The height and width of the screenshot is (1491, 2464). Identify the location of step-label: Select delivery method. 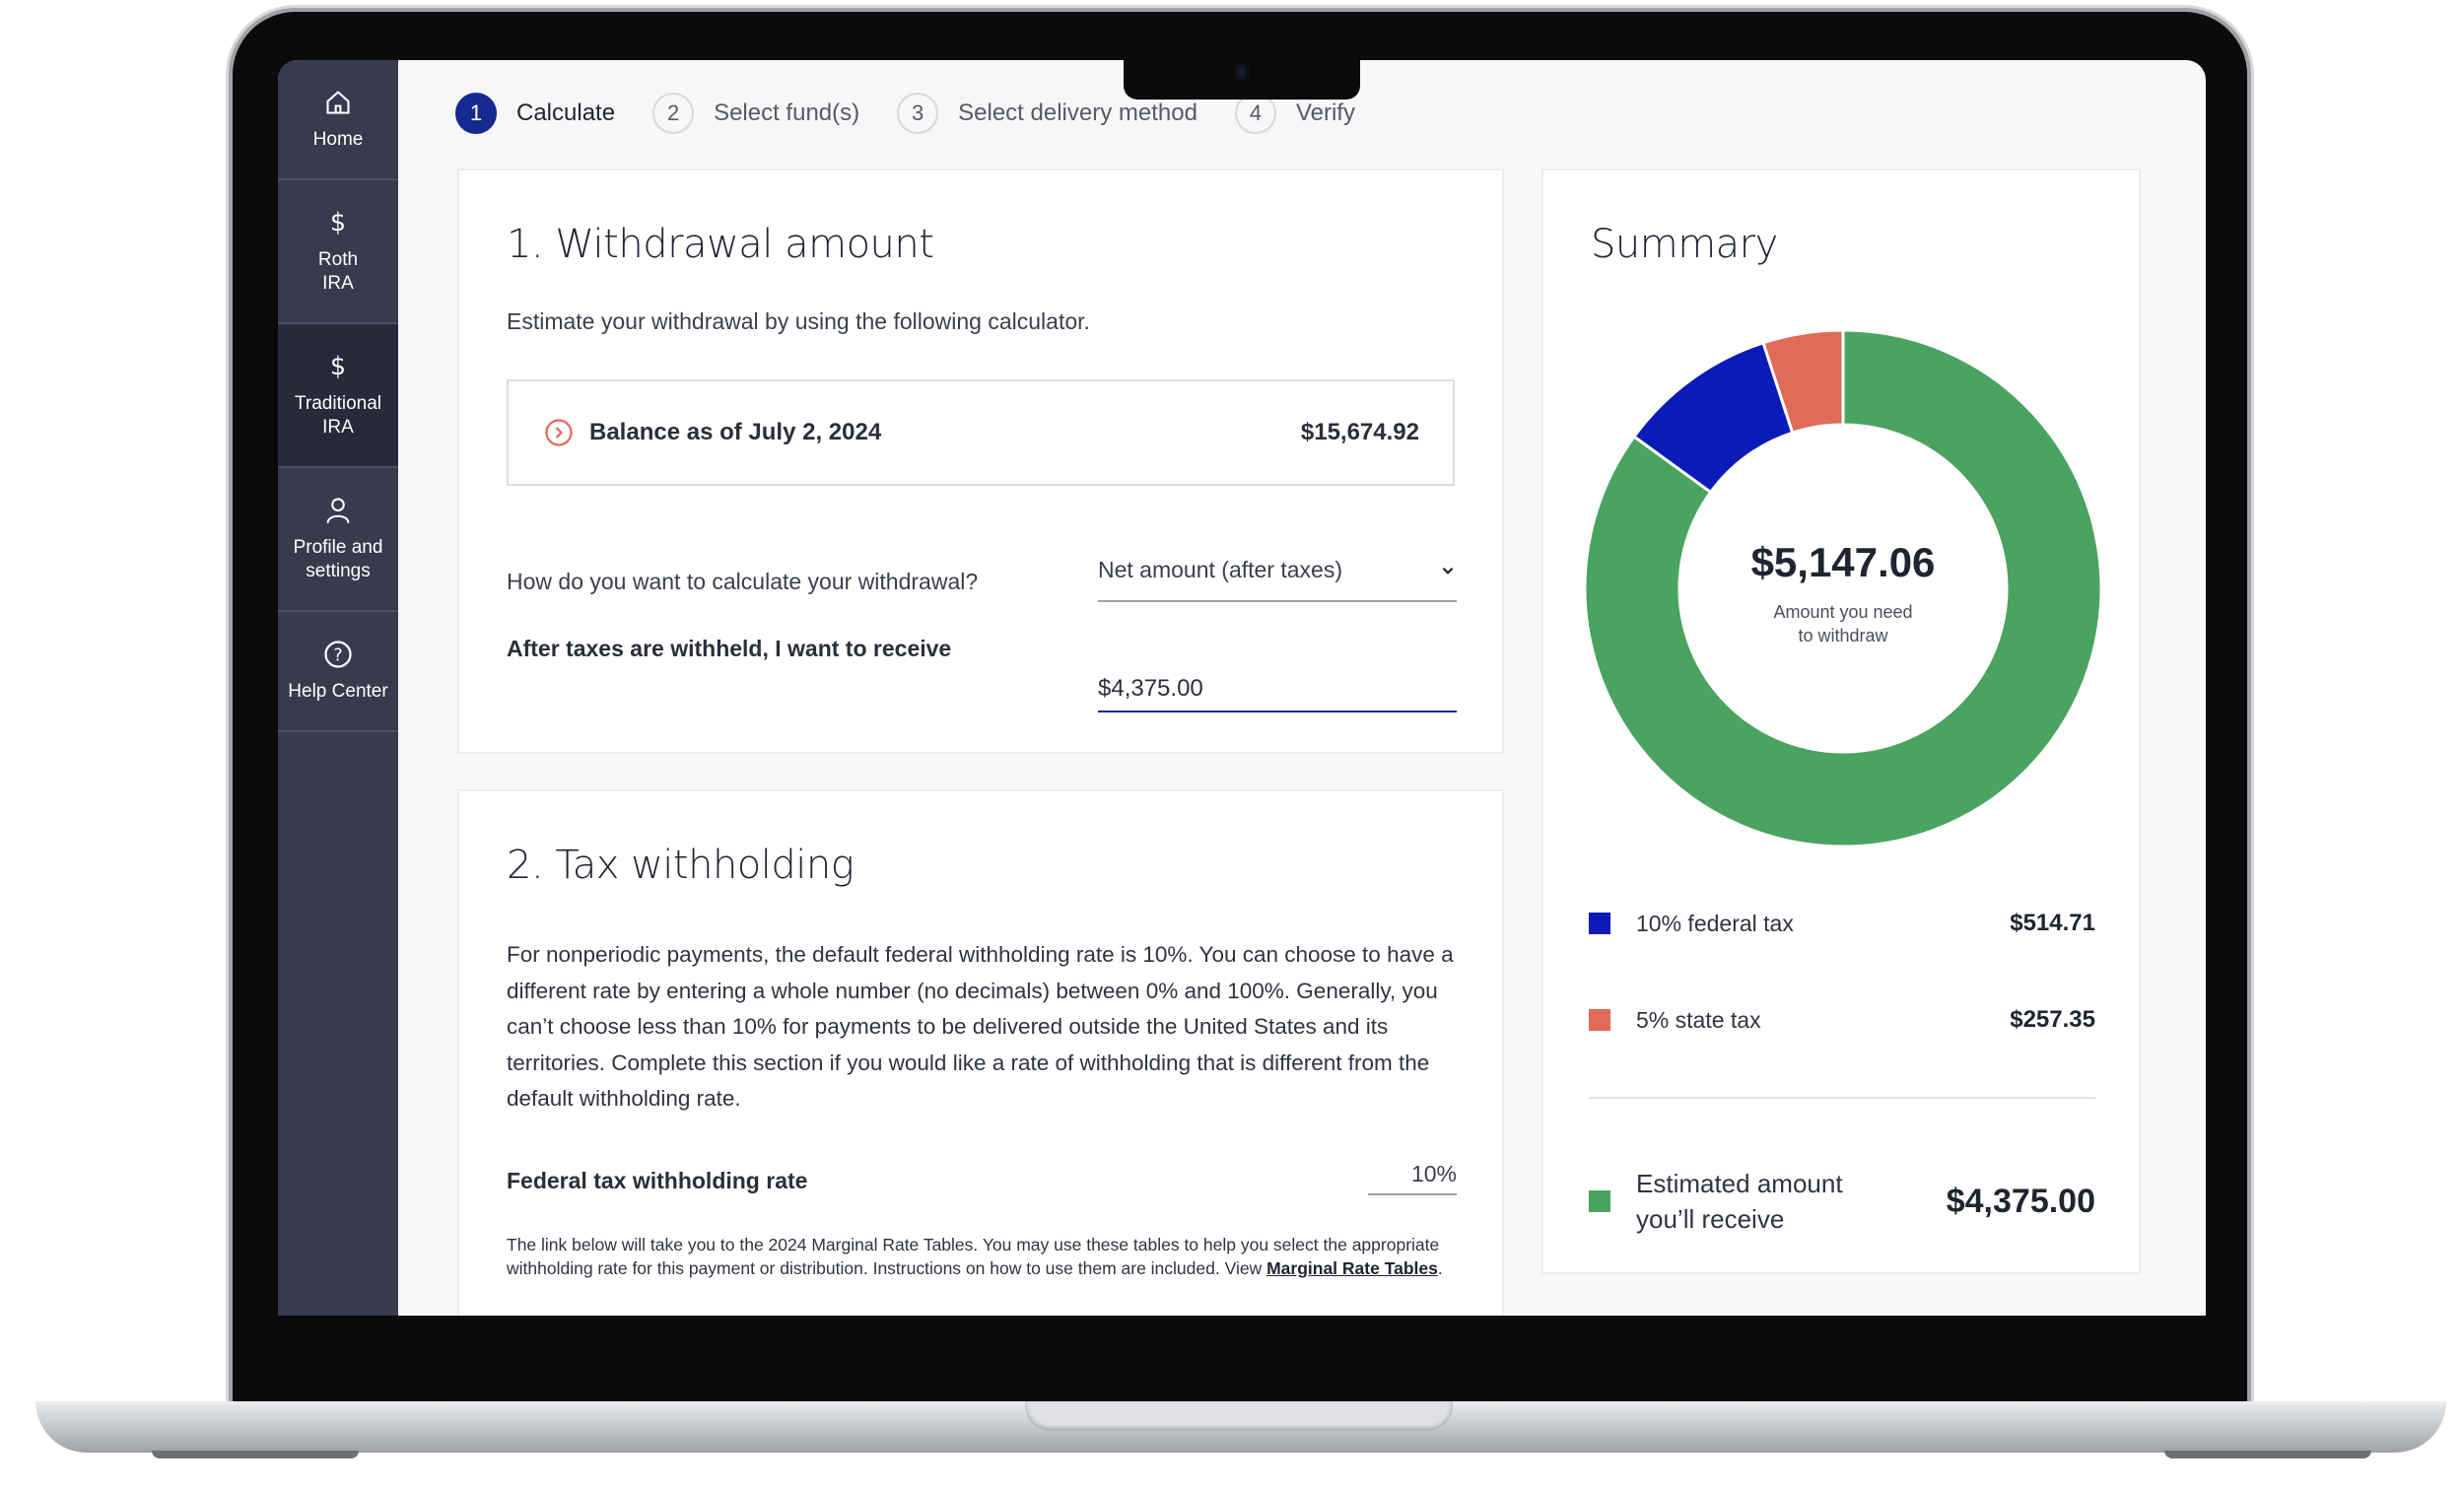
(1078, 113).